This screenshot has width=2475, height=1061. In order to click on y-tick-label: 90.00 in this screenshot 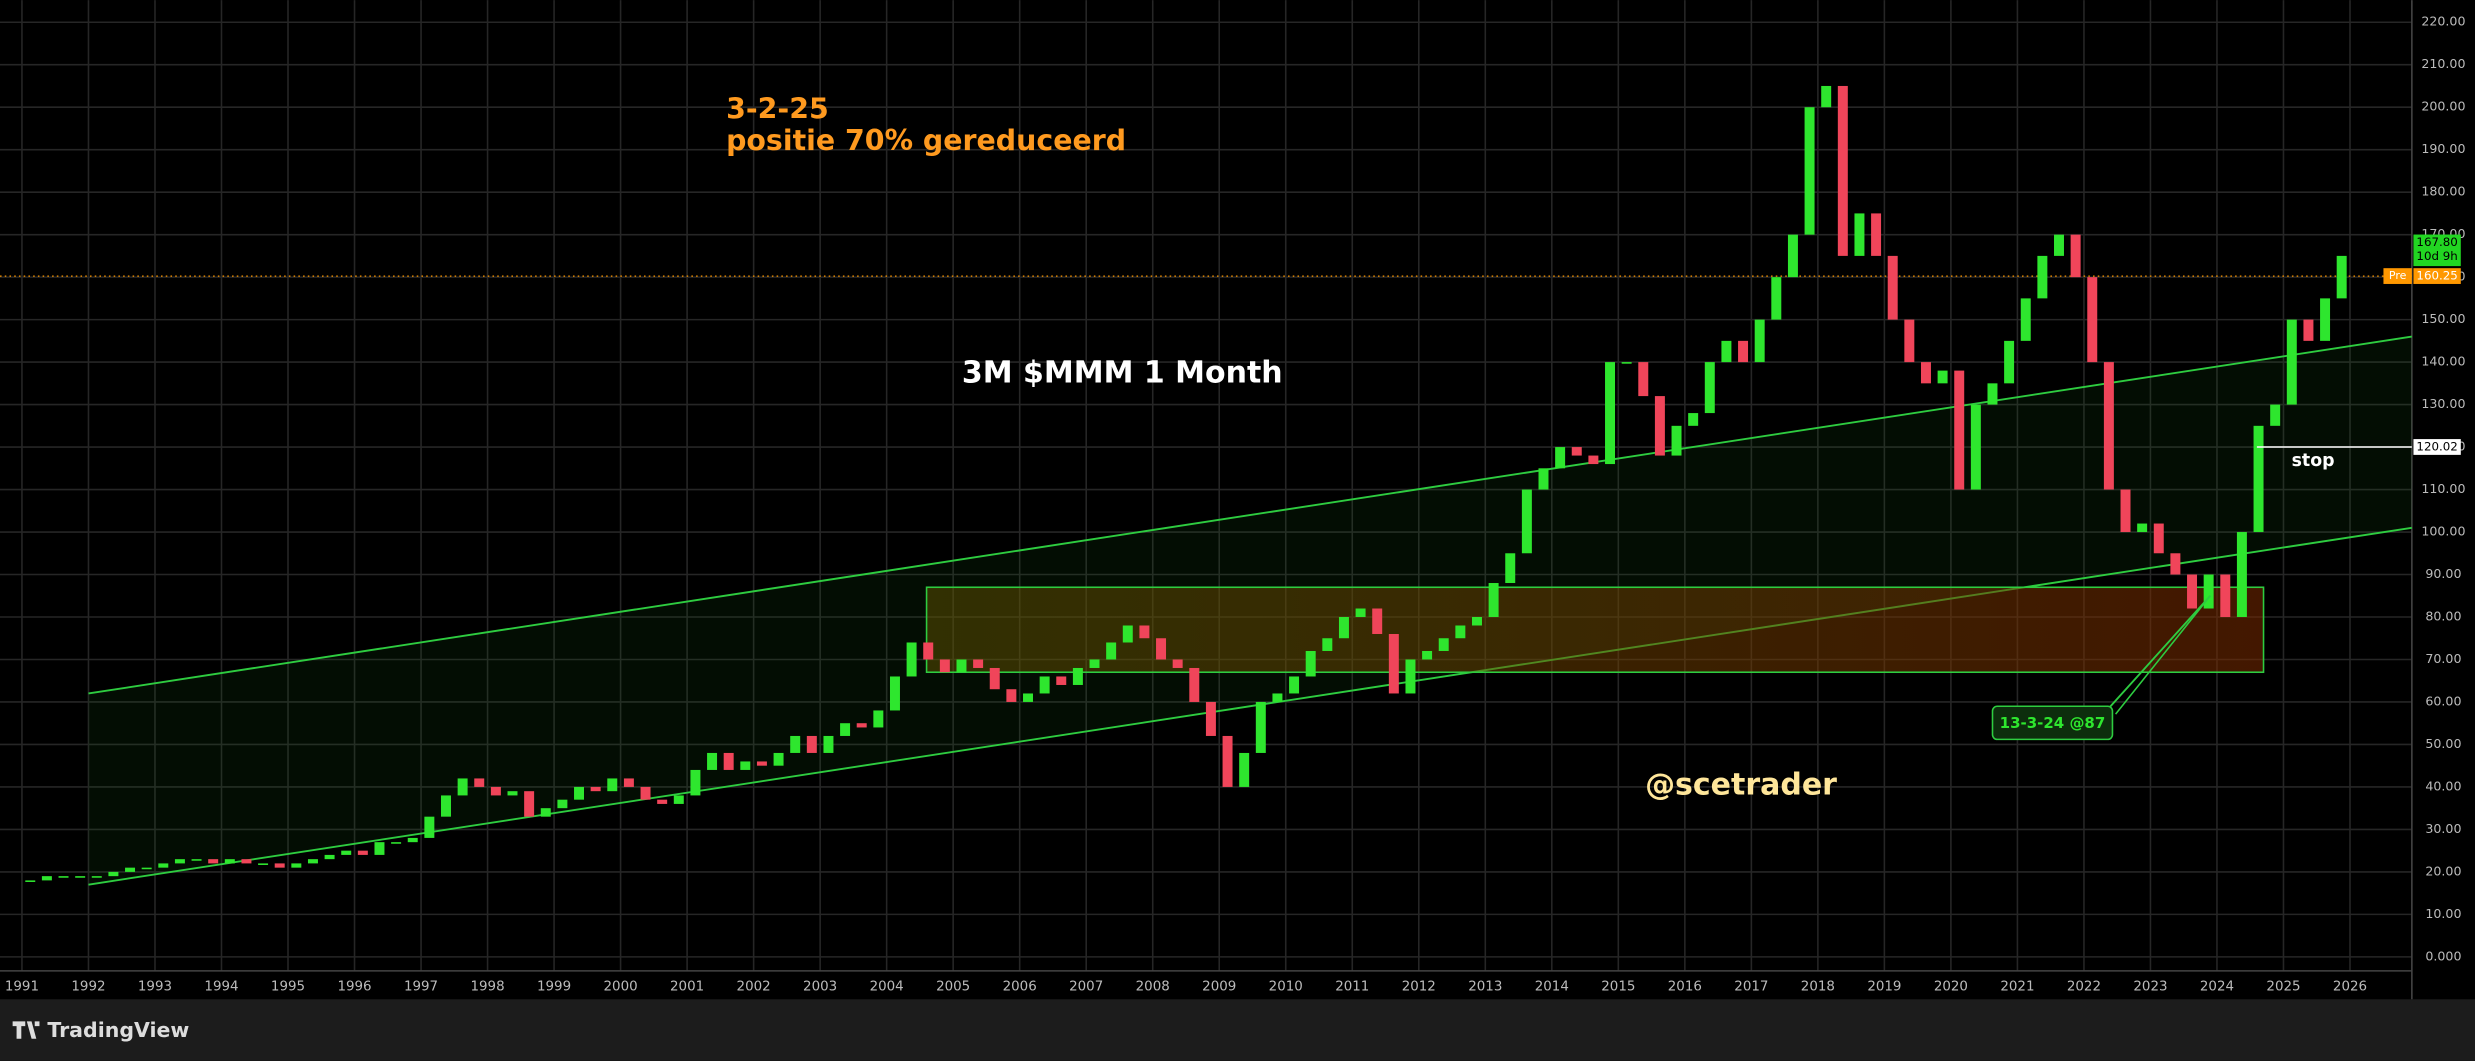, I will do `click(2443, 573)`.